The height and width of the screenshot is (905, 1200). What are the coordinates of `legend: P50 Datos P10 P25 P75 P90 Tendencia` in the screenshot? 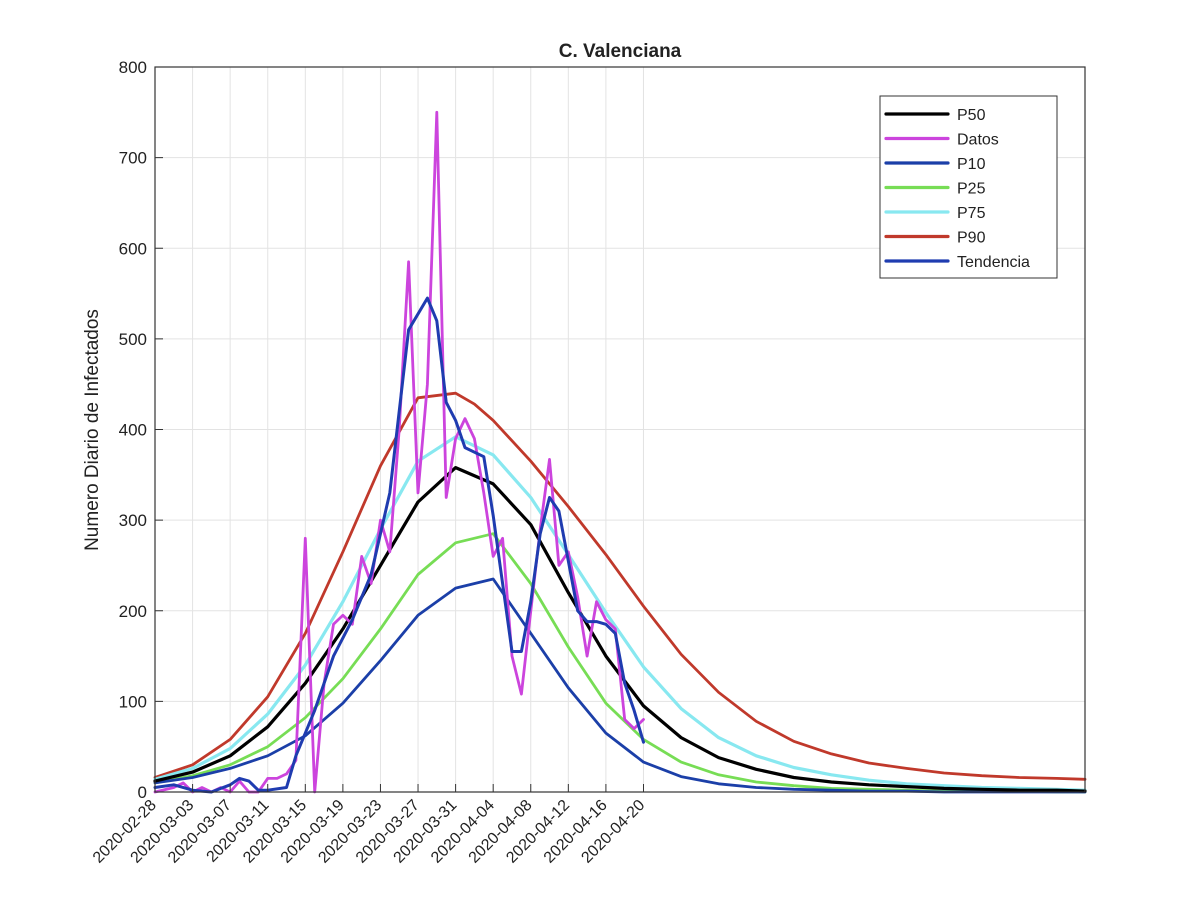 It's located at (968, 187).